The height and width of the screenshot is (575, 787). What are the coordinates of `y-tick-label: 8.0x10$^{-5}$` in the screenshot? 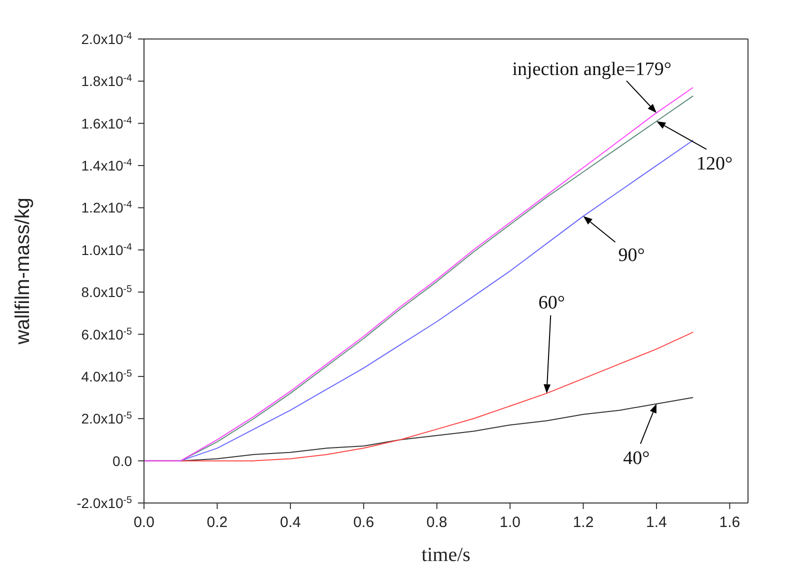 It's located at (107, 292).